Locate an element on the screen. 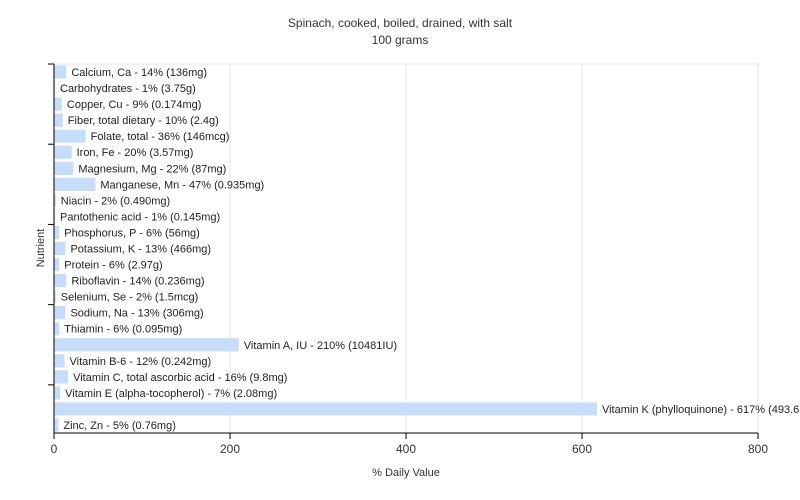  y-axis-label: Nutrient is located at coordinates (41, 248).